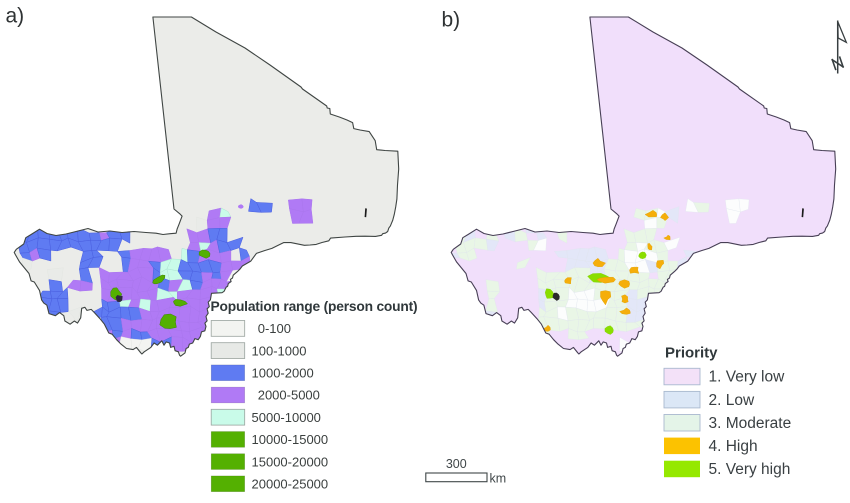  What do you see at coordinates (15, 16) in the screenshot?
I see `svg-text: a)` at bounding box center [15, 16].